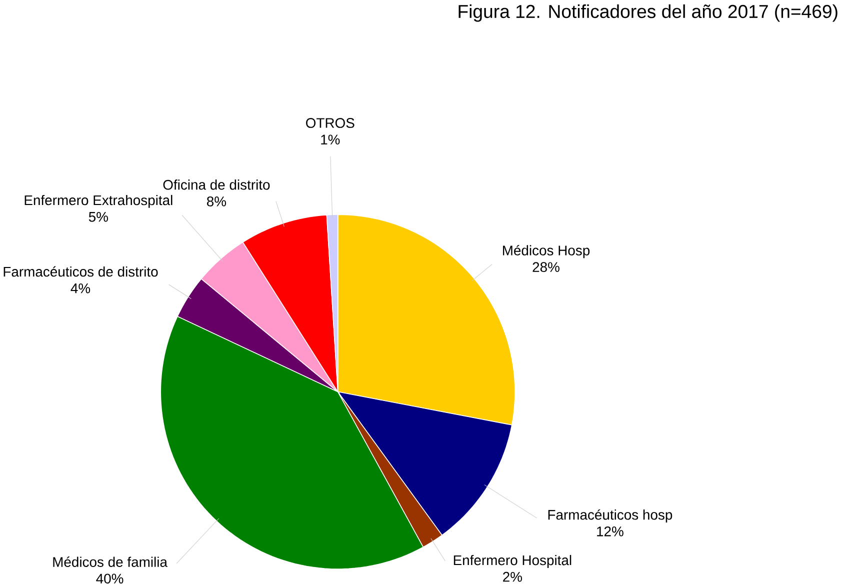  Describe the element at coordinates (110, 561) in the screenshot. I see `slice-label: Médicos de familia` at that location.